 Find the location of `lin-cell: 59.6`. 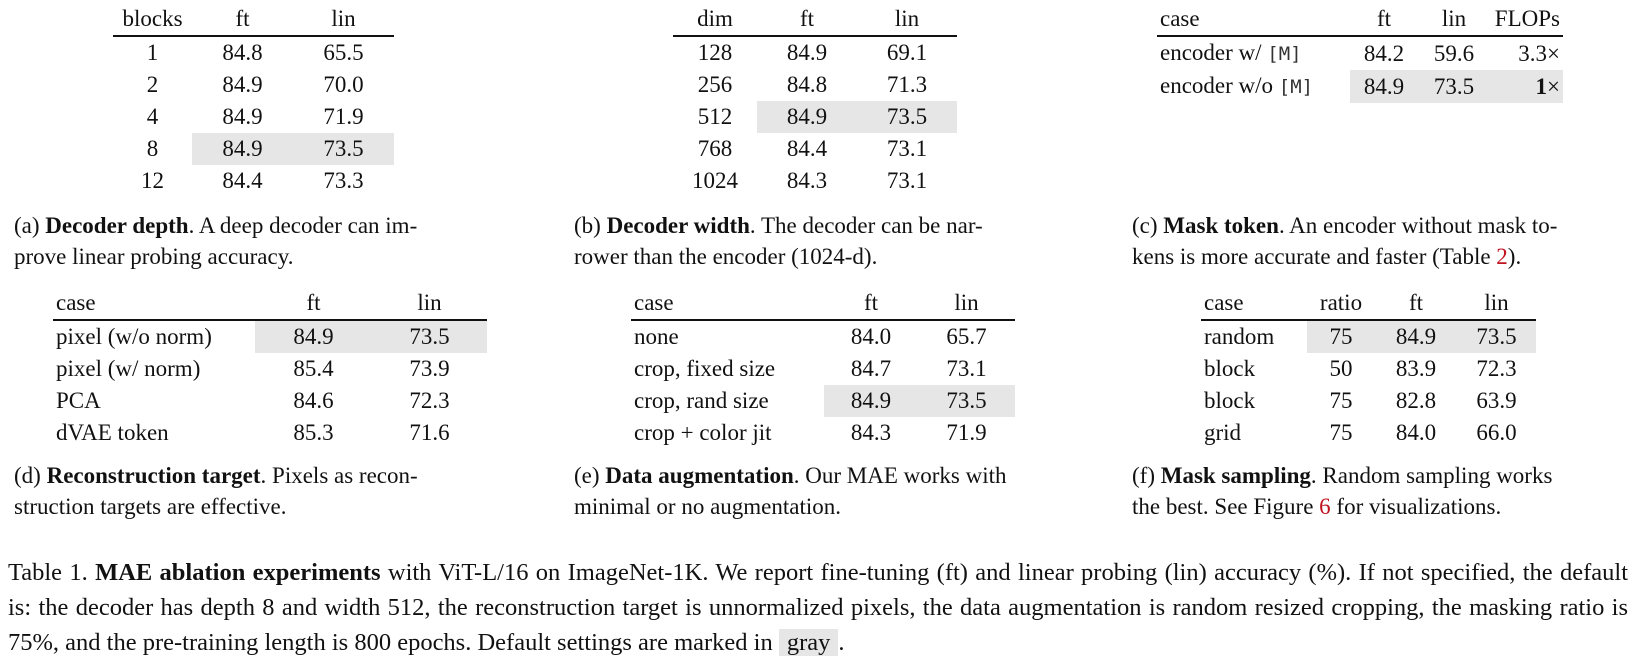

lin-cell: 59.6 is located at coordinates (1454, 53).